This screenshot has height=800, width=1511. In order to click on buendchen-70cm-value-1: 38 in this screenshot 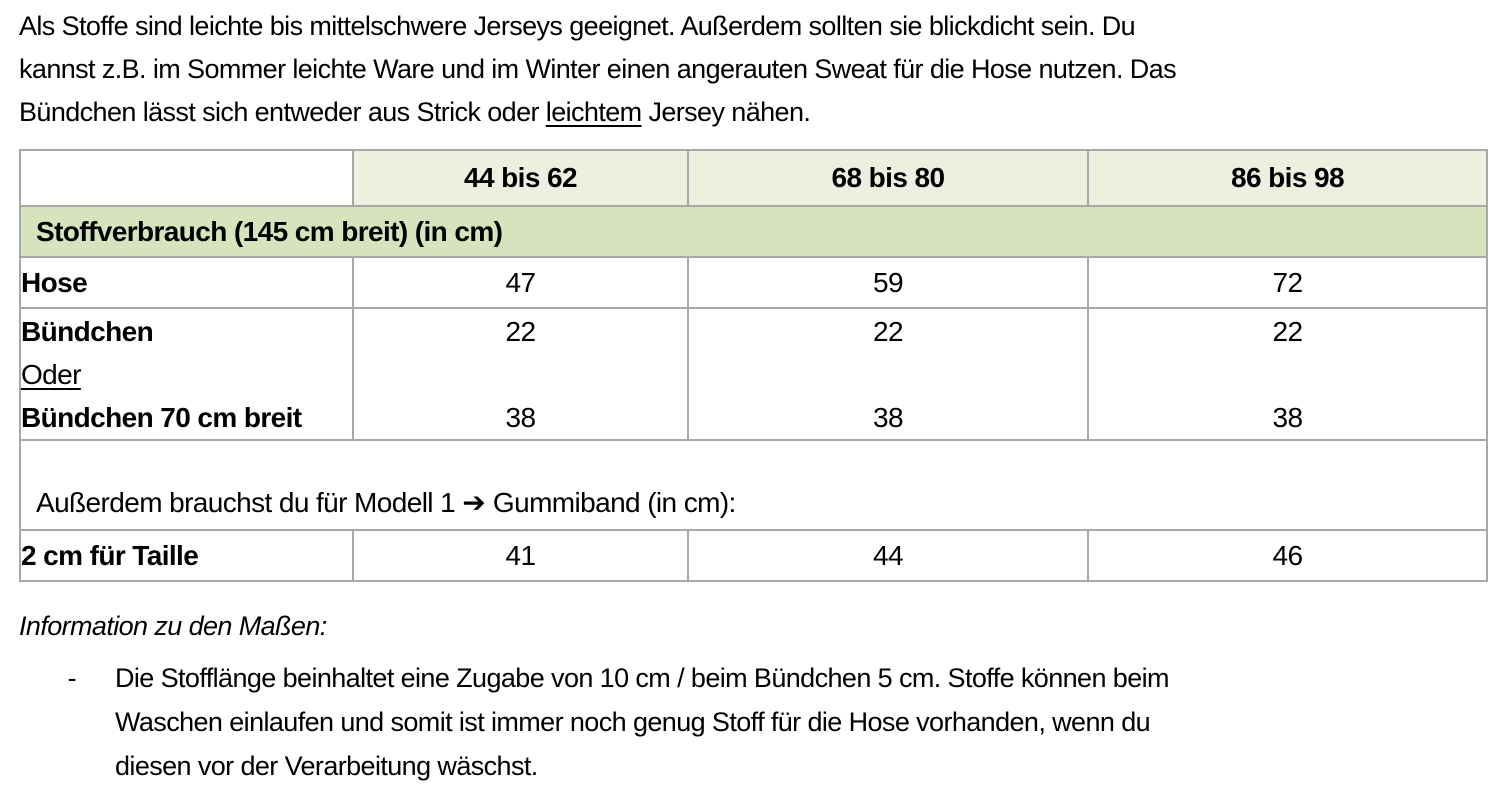, I will do `click(521, 417)`.